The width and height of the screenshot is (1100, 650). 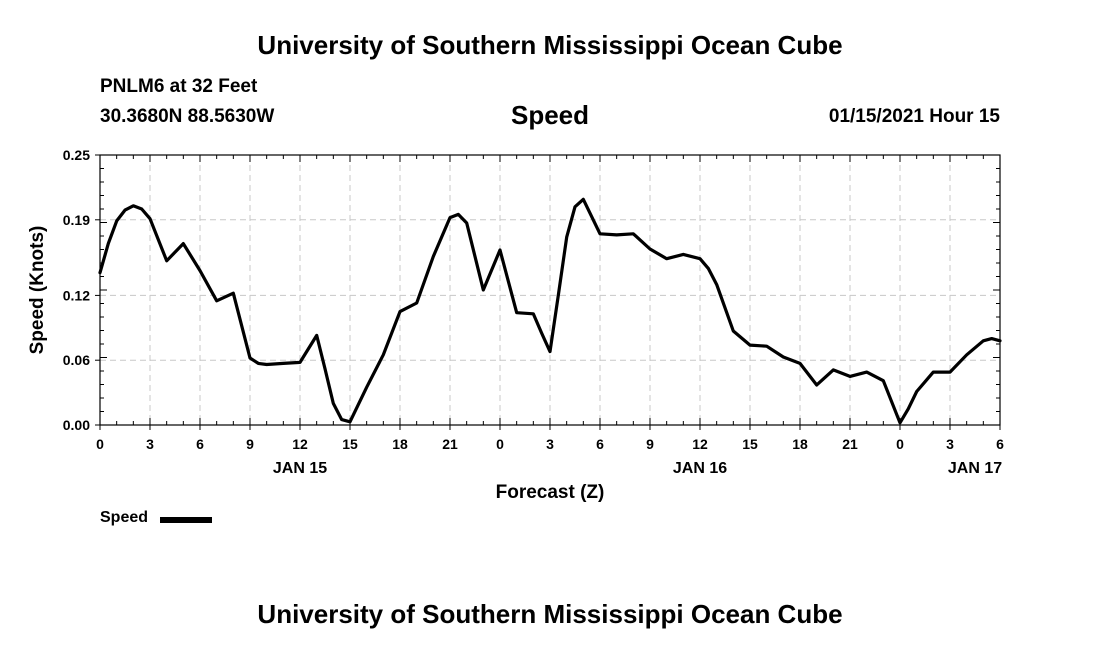 I want to click on y-axis-label: Speed (Knots), so click(x=37, y=290).